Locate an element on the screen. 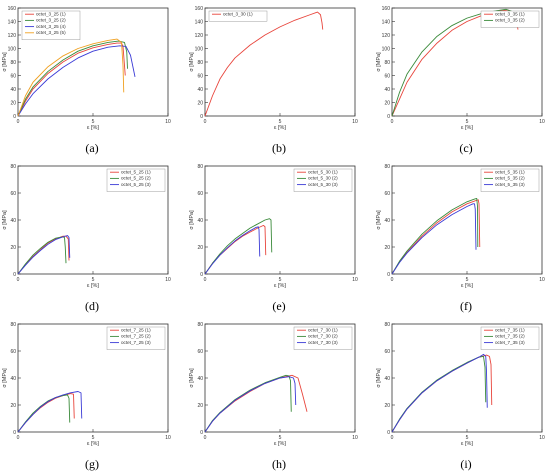 This screenshot has height=473, width=550. legend: octet_3_30 (1) is located at coordinates (238, 16).